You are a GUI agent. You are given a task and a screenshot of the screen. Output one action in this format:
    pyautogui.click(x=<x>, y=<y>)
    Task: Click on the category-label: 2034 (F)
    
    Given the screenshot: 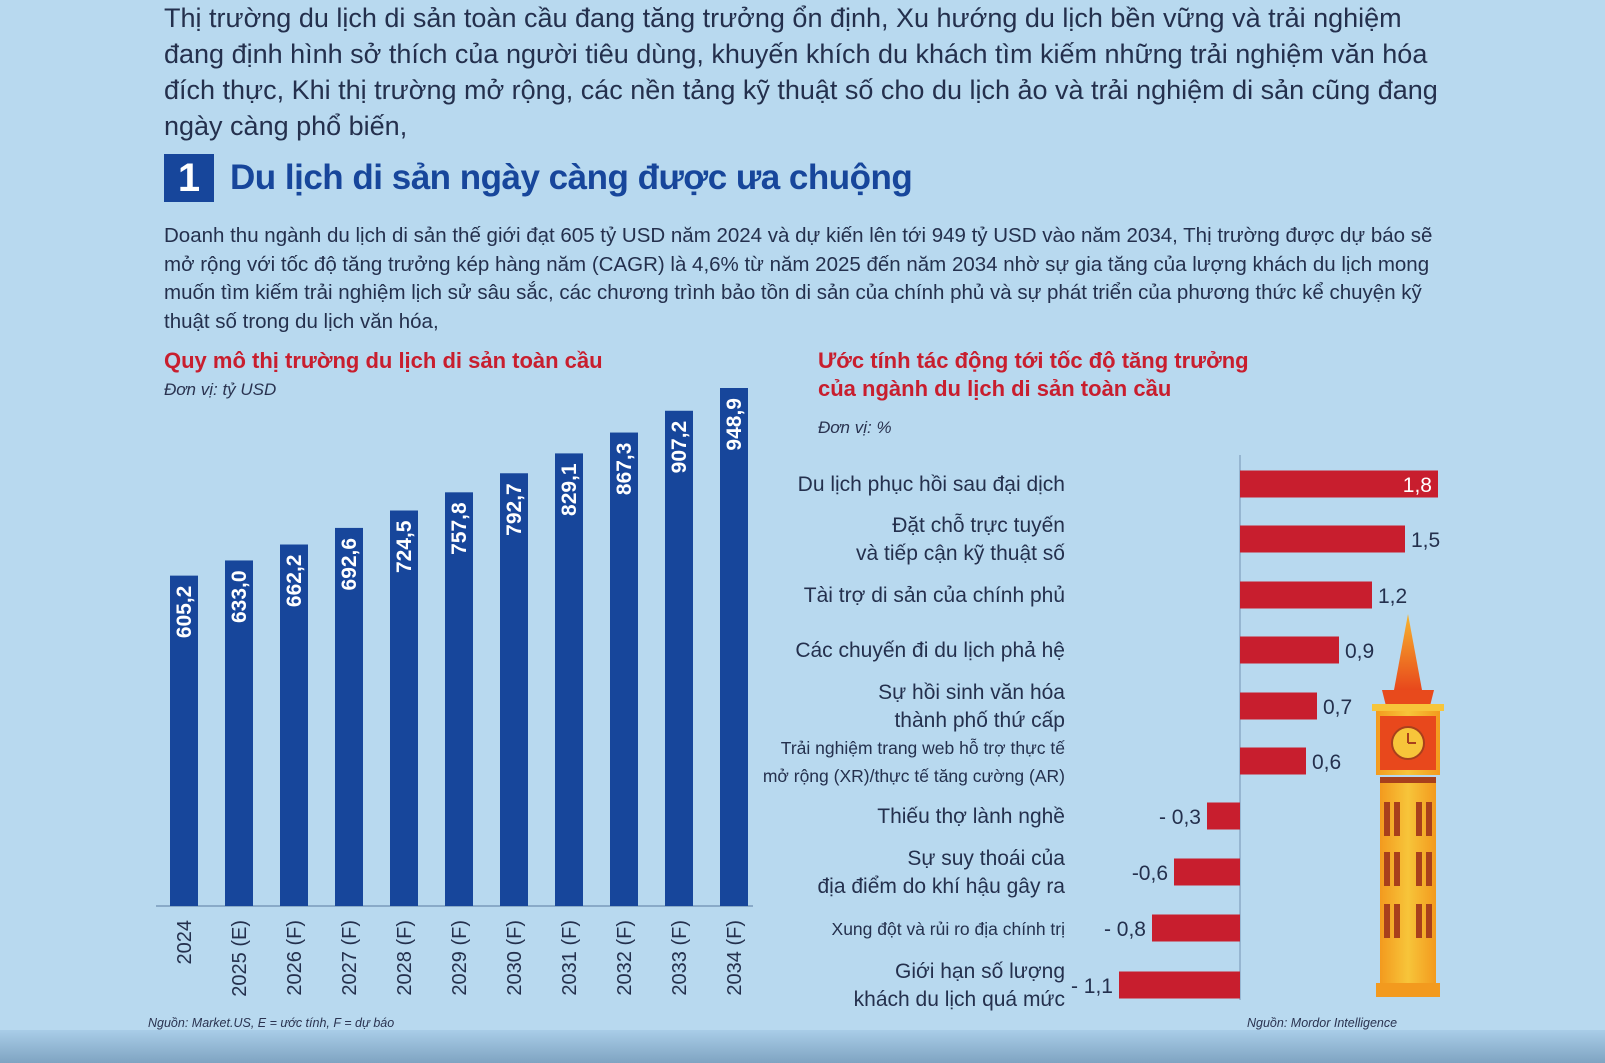 What is the action you would take?
    pyautogui.click(x=735, y=958)
    